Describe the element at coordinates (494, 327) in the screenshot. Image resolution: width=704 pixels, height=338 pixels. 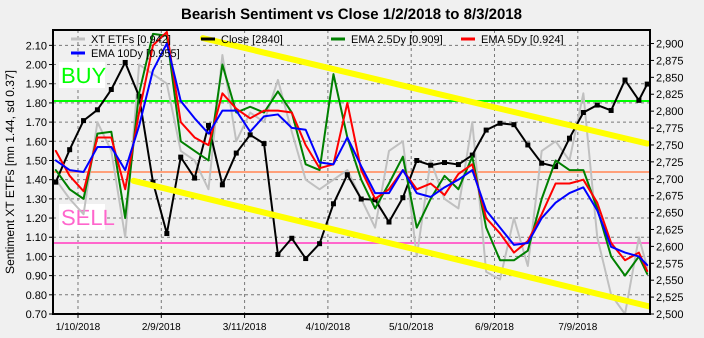
I see `x-tick-label: 6/9/2018` at that location.